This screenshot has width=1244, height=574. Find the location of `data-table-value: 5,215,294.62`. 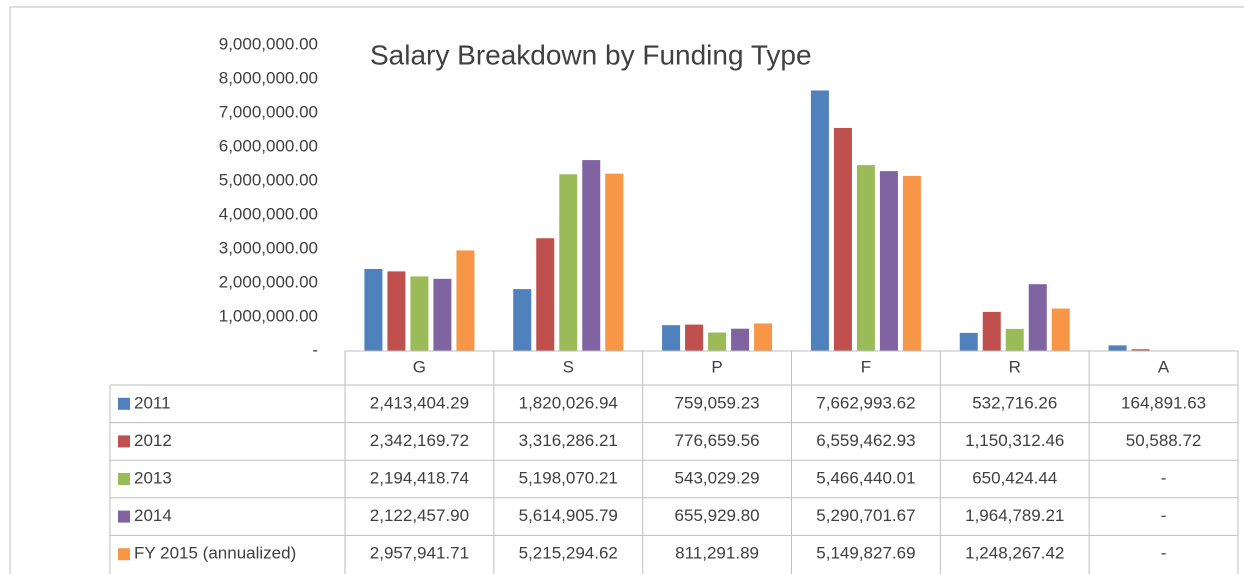

data-table-value: 5,215,294.62 is located at coordinates (568, 553).